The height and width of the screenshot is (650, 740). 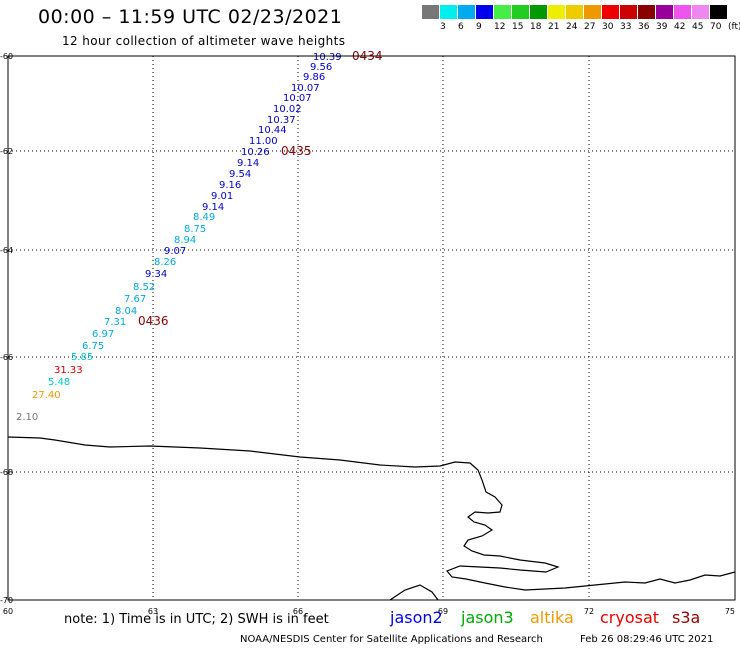 I want to click on latitude-labels: -60 -62 -64 -66 -68 -70, so click(x=6, y=328).